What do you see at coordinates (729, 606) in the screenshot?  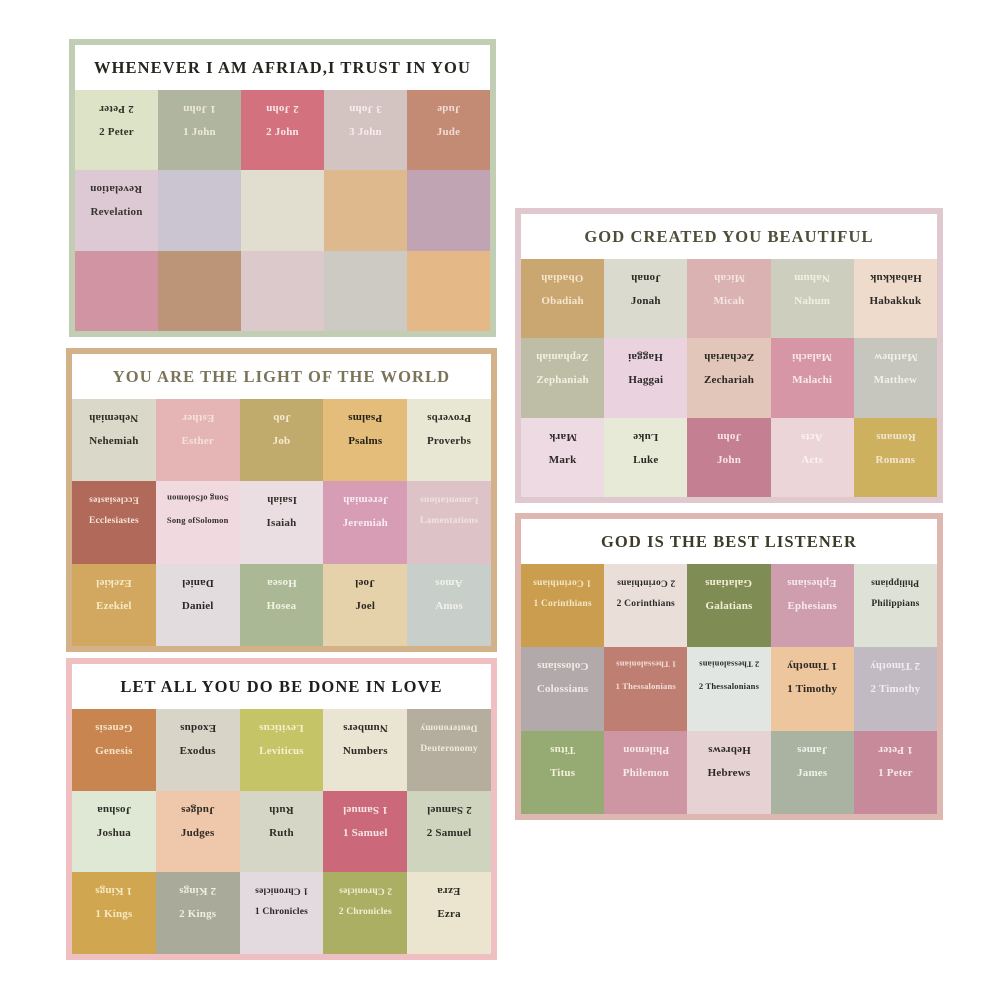 I see `book-cell-galatians: Galatians Galatians` at bounding box center [729, 606].